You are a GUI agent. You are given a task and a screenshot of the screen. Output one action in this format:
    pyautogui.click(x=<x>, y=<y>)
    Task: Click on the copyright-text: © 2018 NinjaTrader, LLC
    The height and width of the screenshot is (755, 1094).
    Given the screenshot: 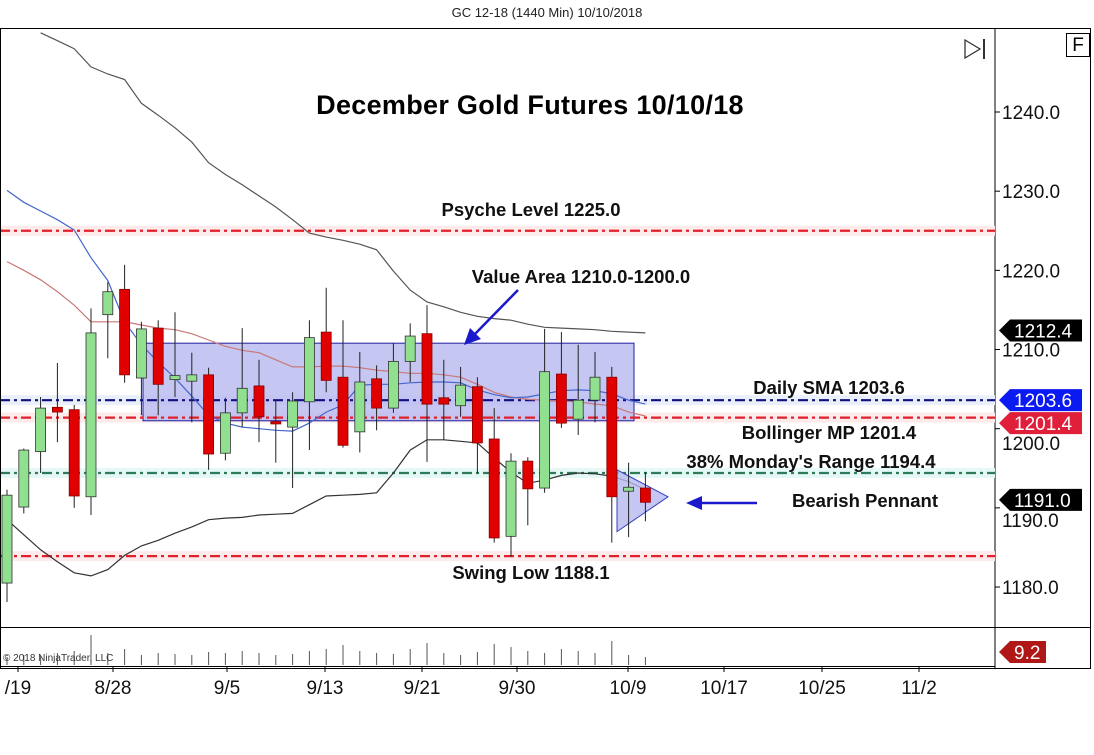 What is the action you would take?
    pyautogui.click(x=58, y=658)
    